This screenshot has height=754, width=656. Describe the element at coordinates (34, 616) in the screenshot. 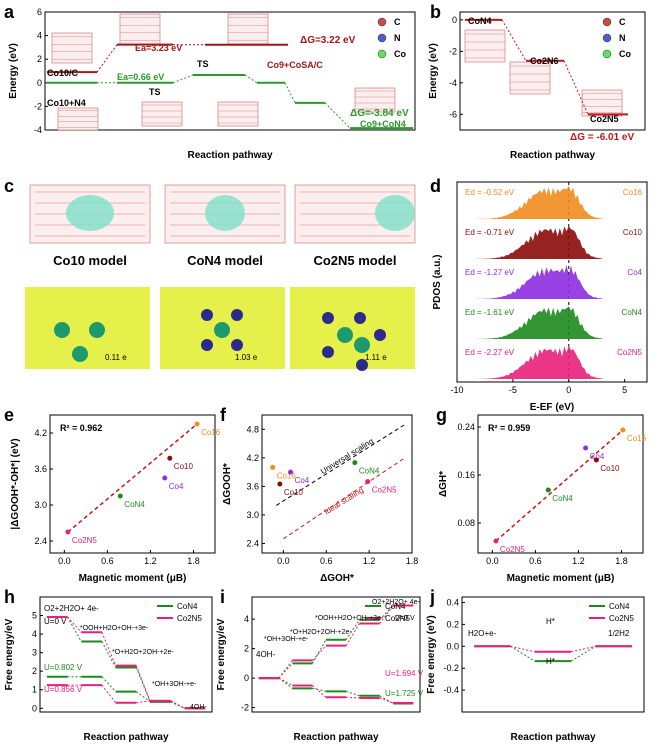

I see `y-tick-label: 5` at that location.